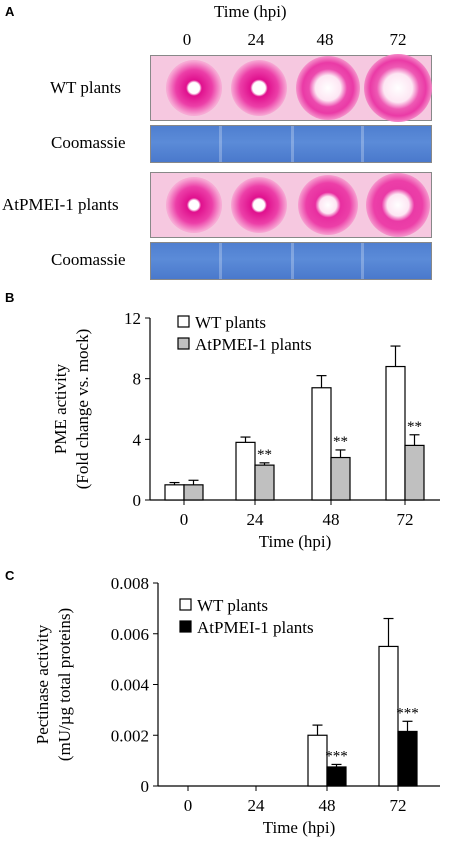 The height and width of the screenshot is (854, 452). I want to click on panel-a-time-label: Time (hpi), so click(250, 11).